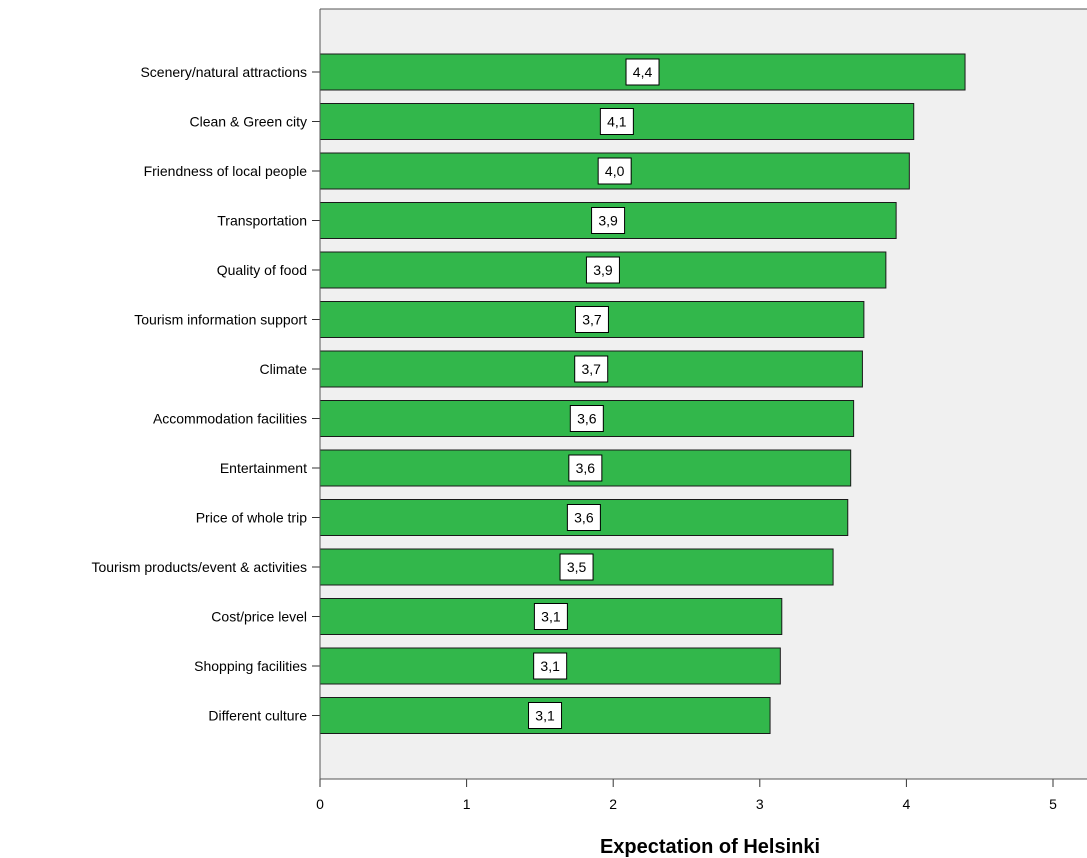 This screenshot has width=1087, height=858. I want to click on category-label: Climate, so click(284, 369).